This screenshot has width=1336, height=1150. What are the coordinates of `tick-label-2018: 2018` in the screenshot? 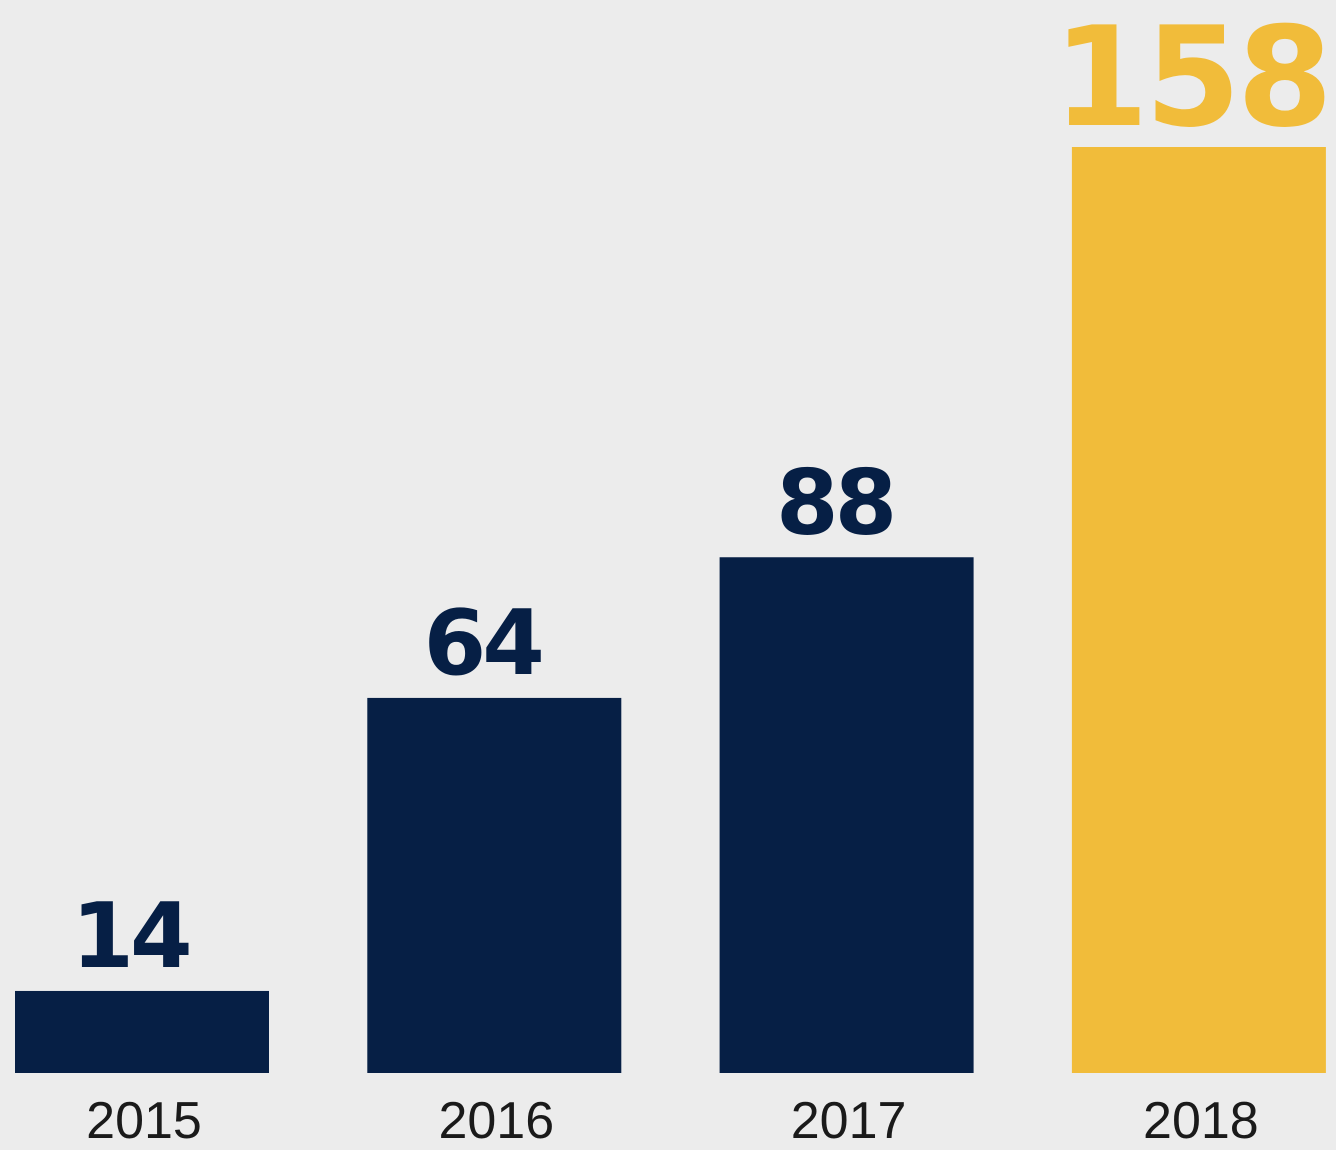 It's located at (1201, 1121).